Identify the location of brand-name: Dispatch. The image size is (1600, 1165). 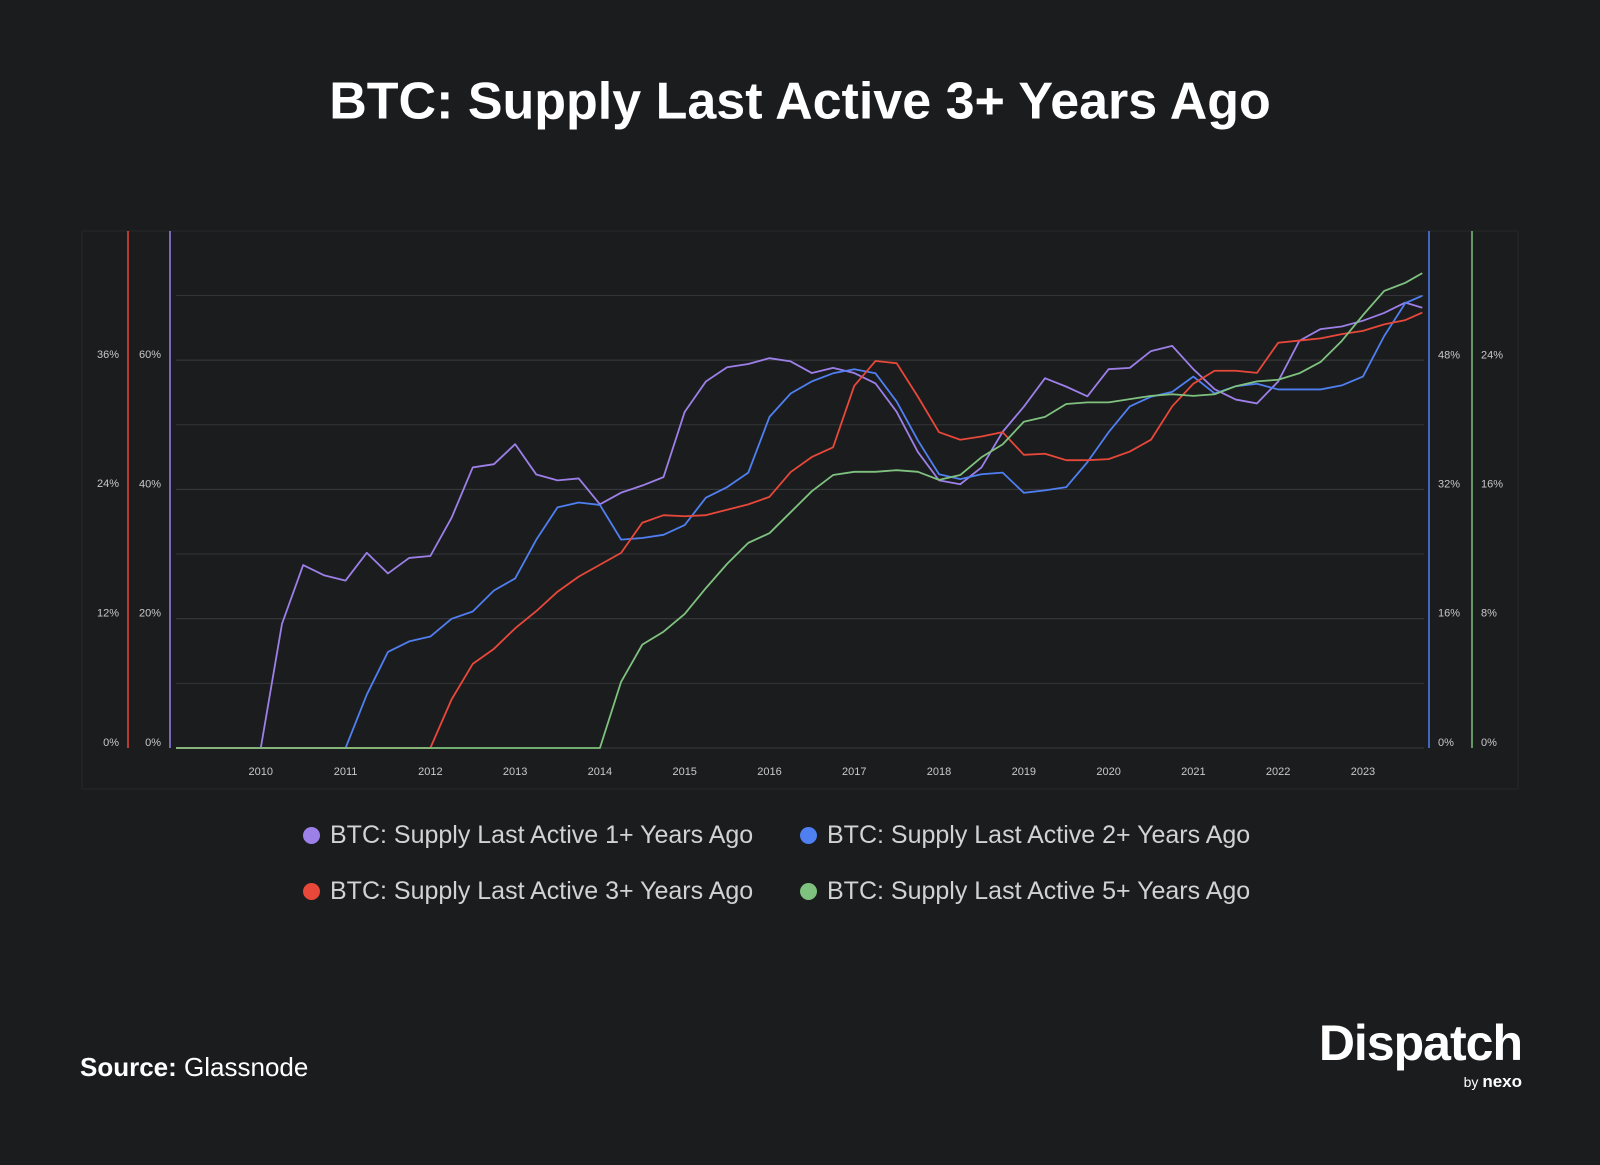
(1420, 1043).